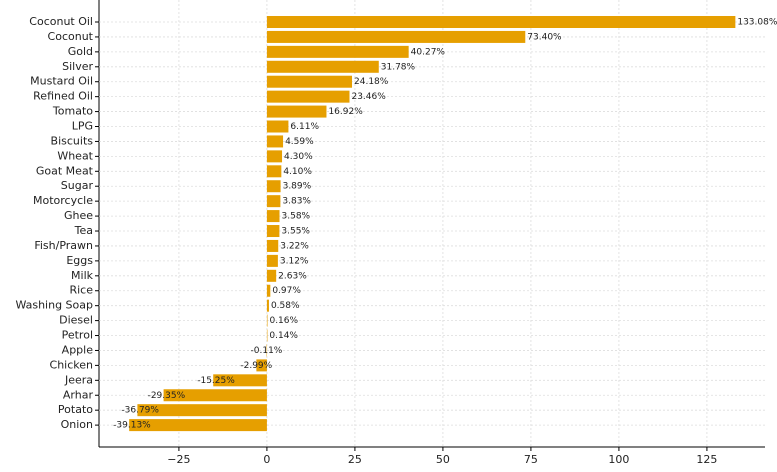 This screenshot has width=777, height=472. What do you see at coordinates (304, 127) in the screenshot?
I see `value-label: 6.11%` at bounding box center [304, 127].